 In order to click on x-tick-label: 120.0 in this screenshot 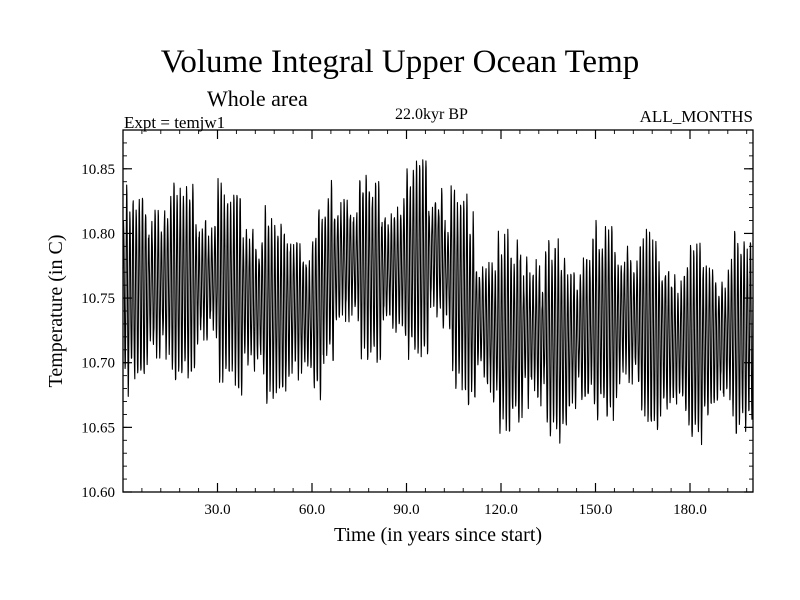, I will do `click(501, 510)`.